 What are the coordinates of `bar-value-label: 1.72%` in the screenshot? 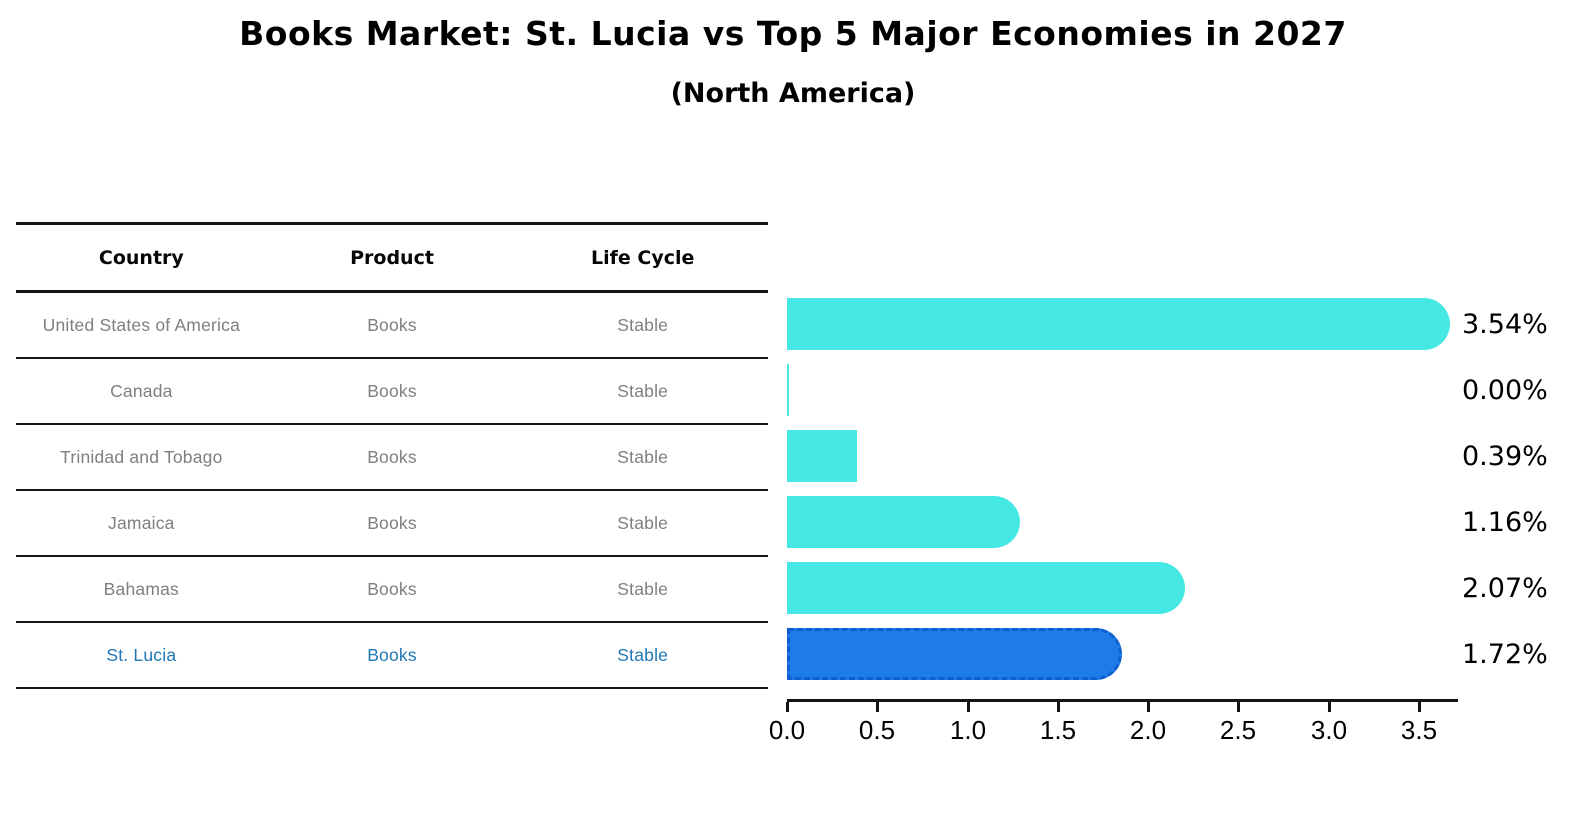 It's located at (1505, 654).